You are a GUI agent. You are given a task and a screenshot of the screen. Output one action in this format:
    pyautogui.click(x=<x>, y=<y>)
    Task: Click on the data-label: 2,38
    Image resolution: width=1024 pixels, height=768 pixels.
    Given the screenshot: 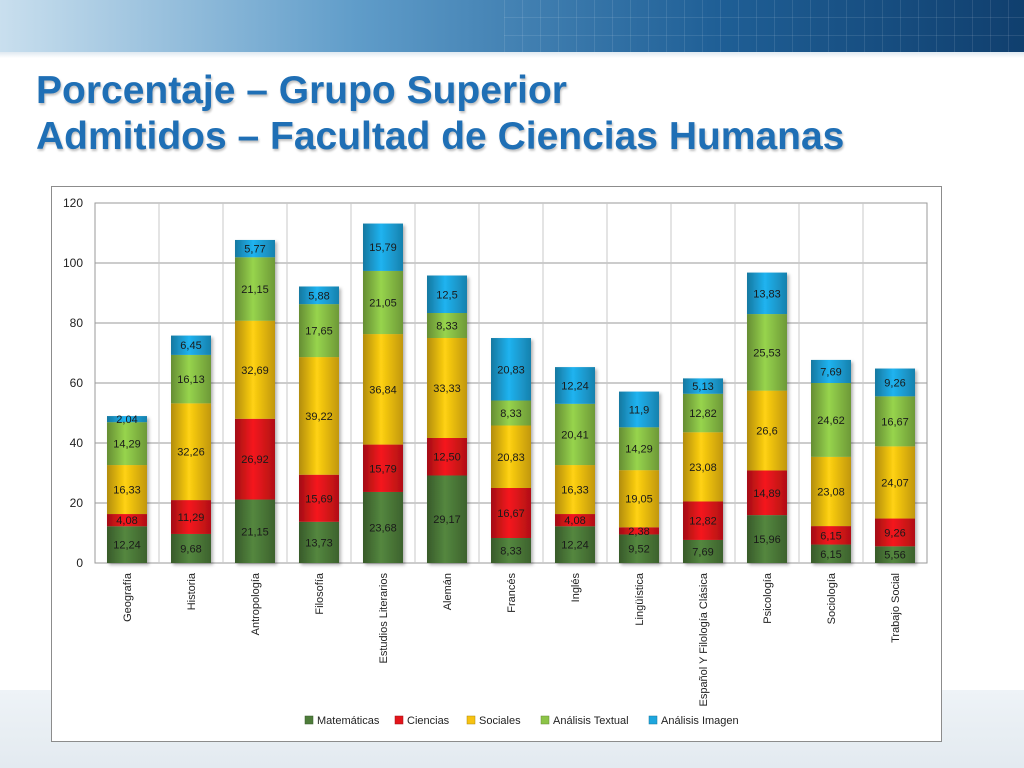 What is the action you would take?
    pyautogui.click(x=638, y=532)
    